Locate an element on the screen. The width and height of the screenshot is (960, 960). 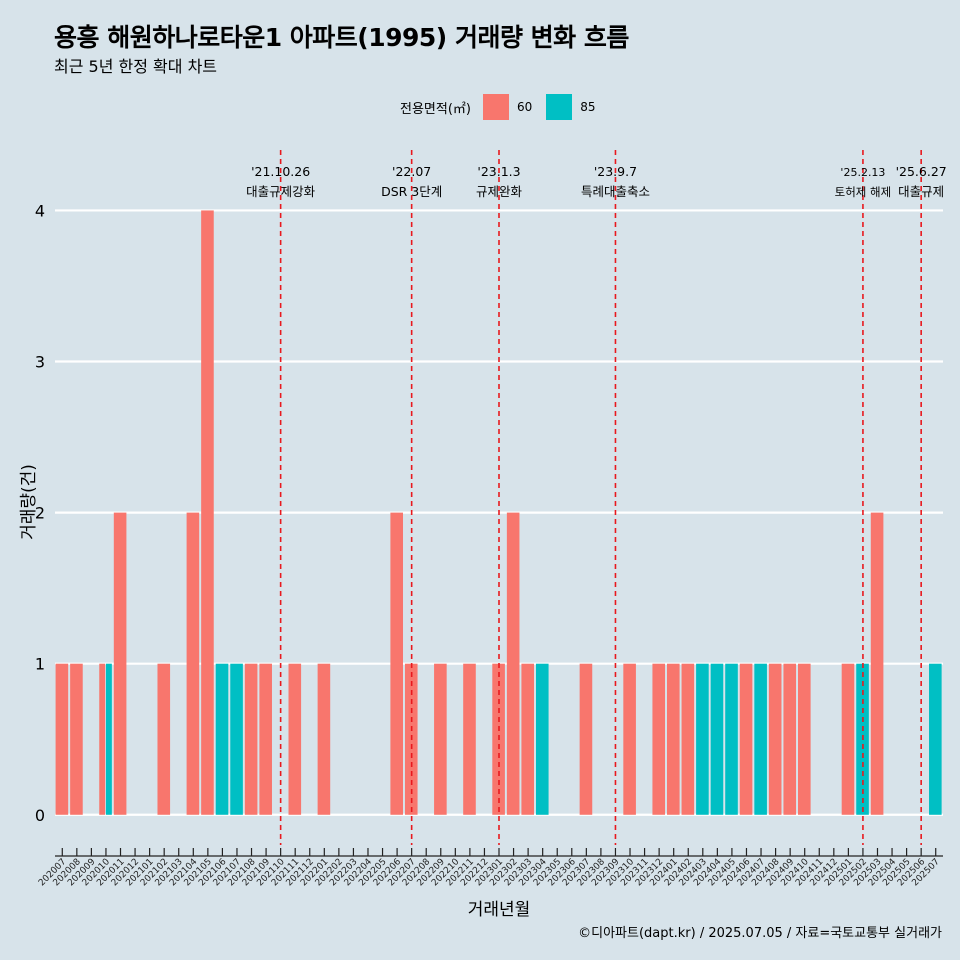
legend-label-60: 60 is located at coordinates (524, 107).